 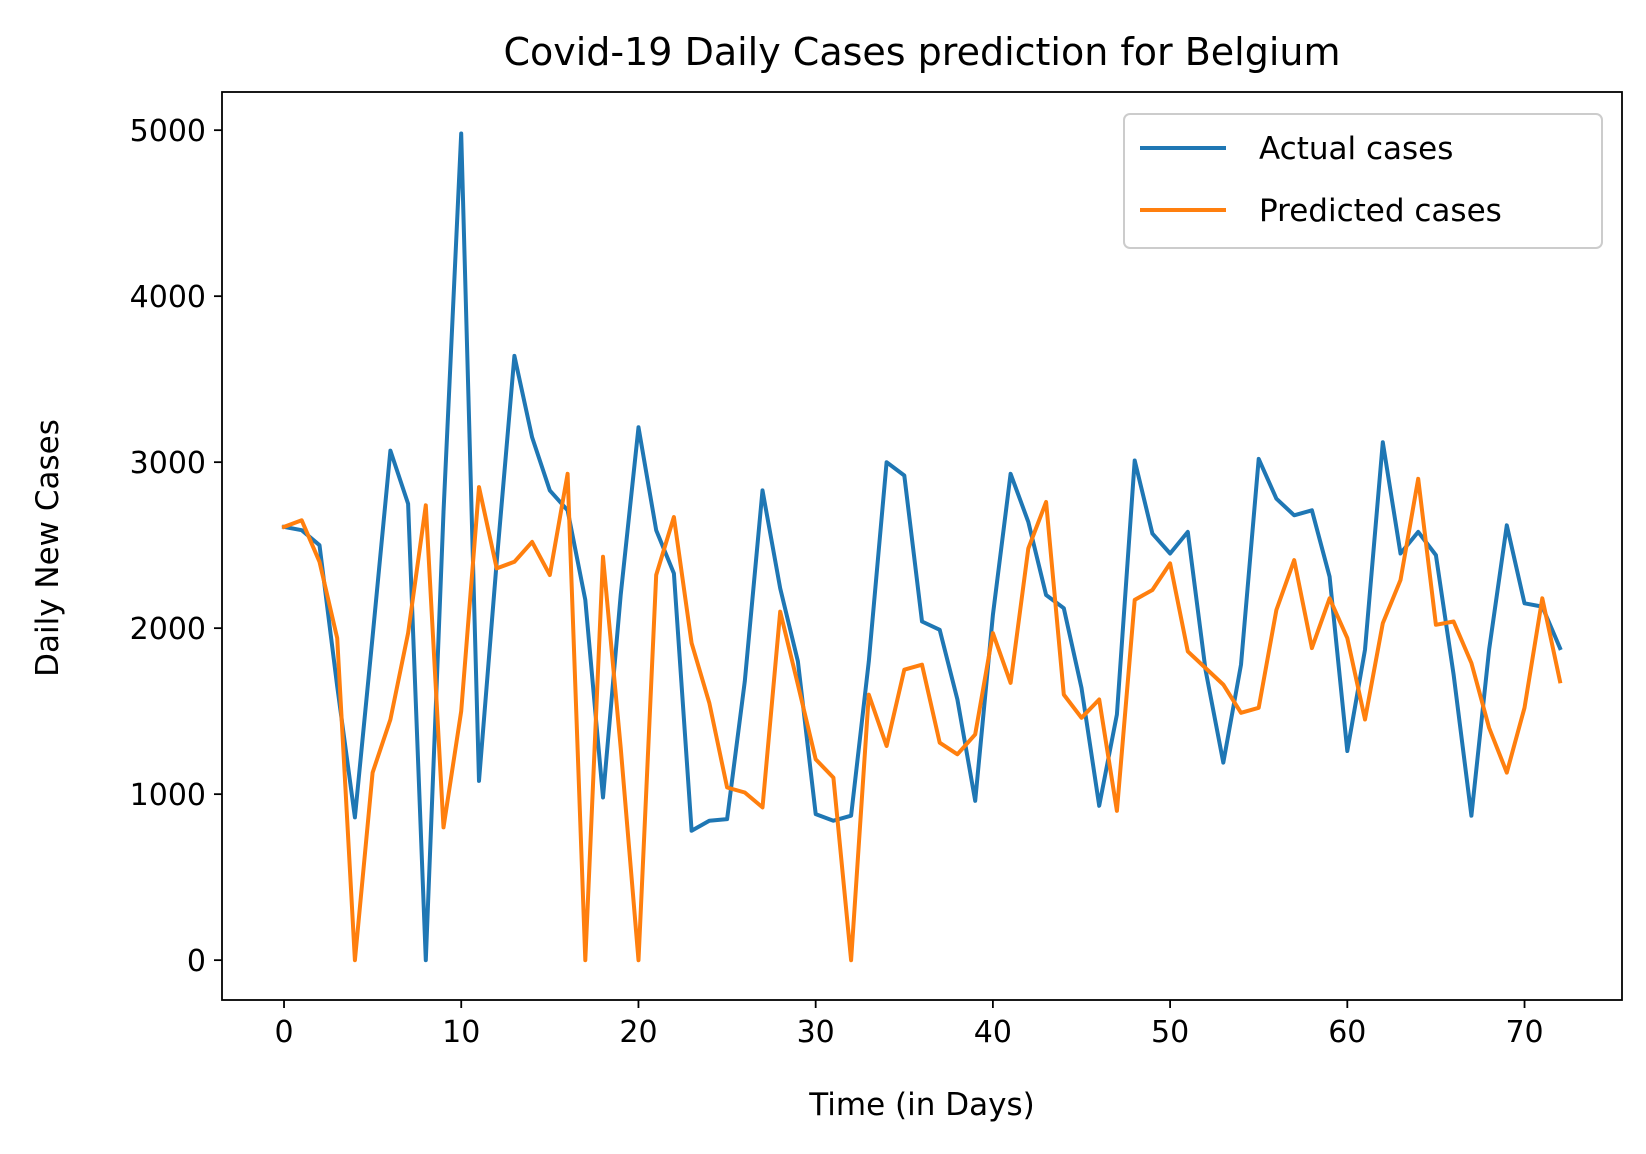 What do you see at coordinates (168, 629) in the screenshot?
I see `y-tick-label: 2000` at bounding box center [168, 629].